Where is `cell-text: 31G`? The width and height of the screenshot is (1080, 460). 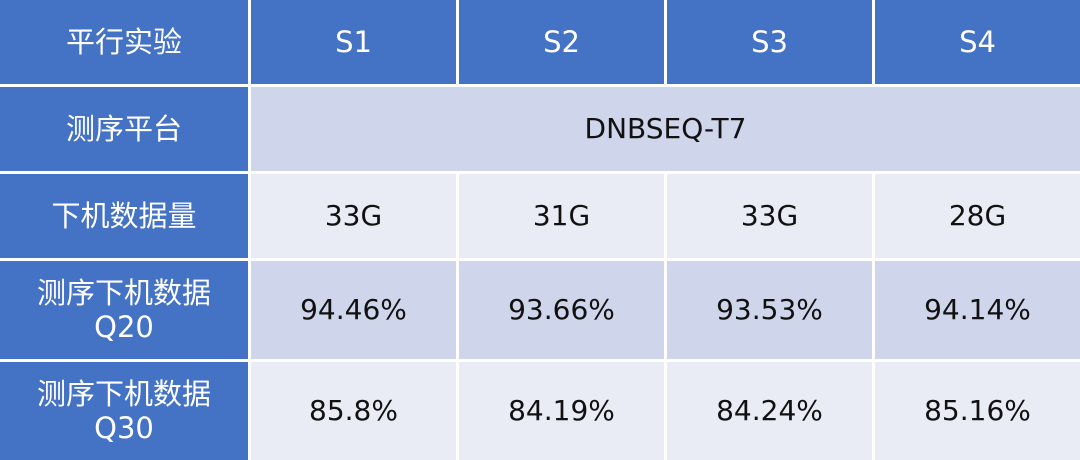
cell-text: 31G is located at coordinates (561, 215).